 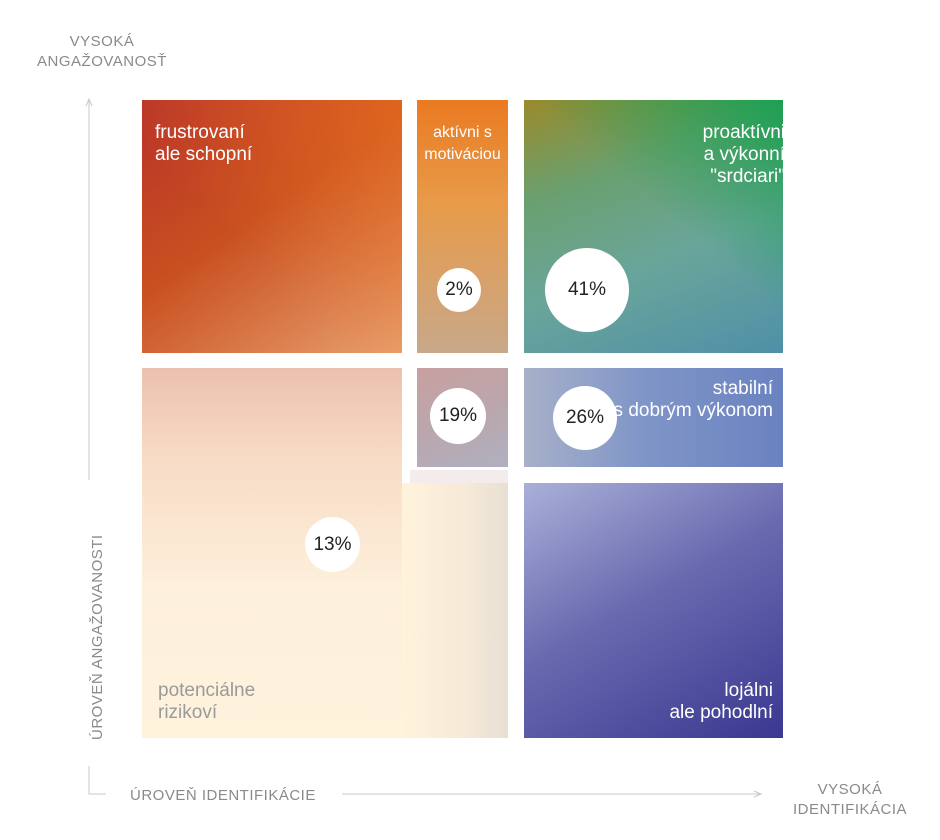 I want to click on x-axis-arrow-icon, so click(x=758, y=794).